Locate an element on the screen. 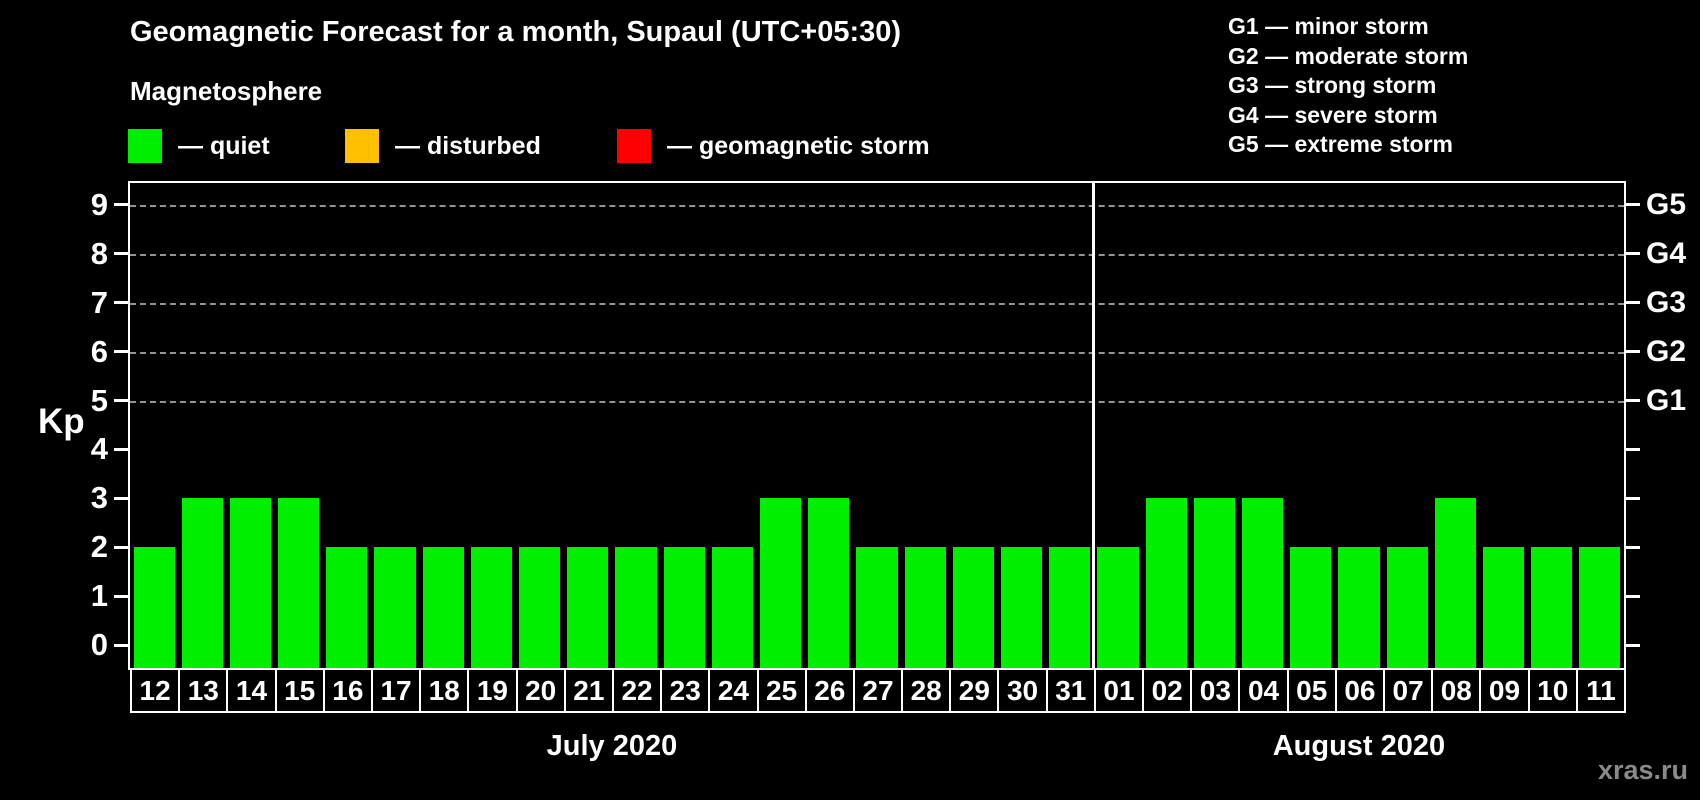  day-cell: 31 is located at coordinates (1070, 690).